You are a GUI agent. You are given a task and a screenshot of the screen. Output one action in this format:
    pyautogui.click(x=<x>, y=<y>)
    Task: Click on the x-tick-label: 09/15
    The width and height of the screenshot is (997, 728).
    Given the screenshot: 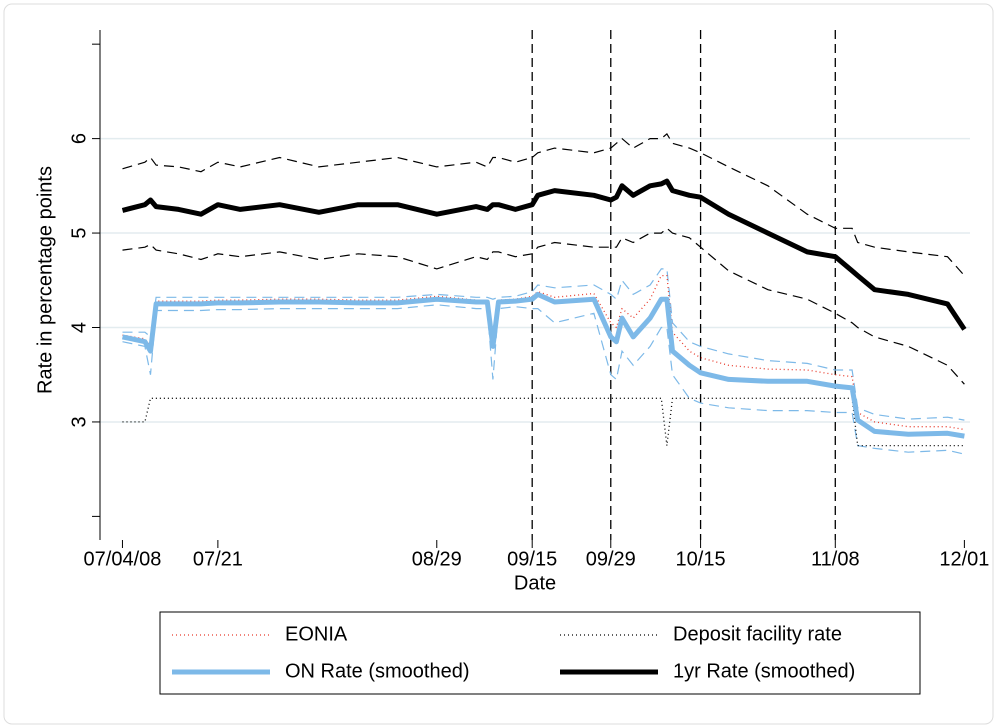 What is the action you would take?
    pyautogui.click(x=532, y=559)
    